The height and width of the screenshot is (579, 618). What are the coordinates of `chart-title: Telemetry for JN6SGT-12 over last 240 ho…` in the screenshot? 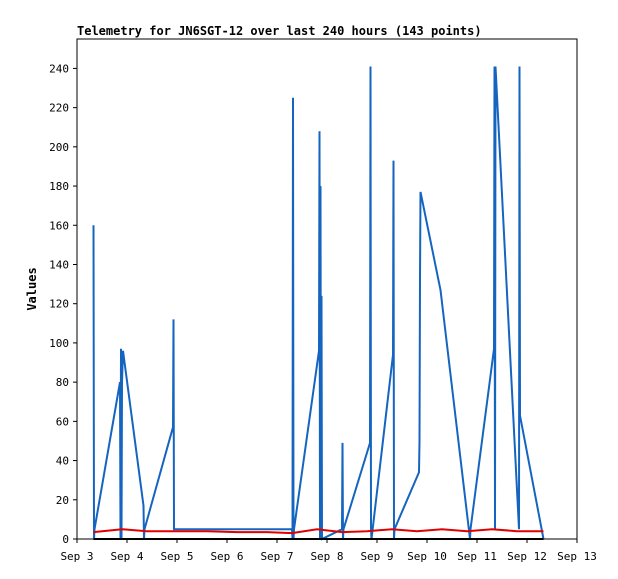 It's located at (279, 31).